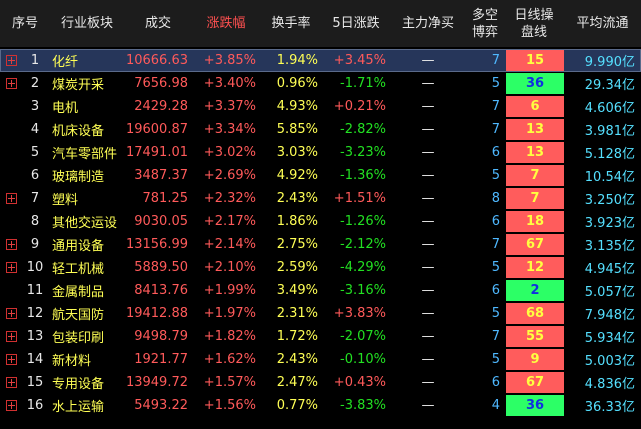 This screenshot has height=429, width=641. Describe the element at coordinates (165, 198) in the screenshot. I see `volume: 781.25` at that location.